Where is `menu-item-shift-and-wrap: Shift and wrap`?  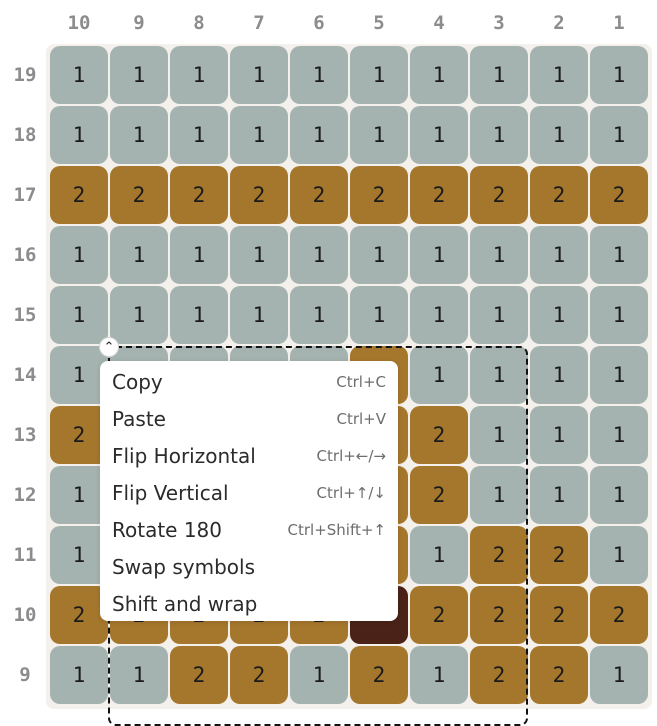 menu-item-shift-and-wrap: Shift and wrap is located at coordinates (249, 603).